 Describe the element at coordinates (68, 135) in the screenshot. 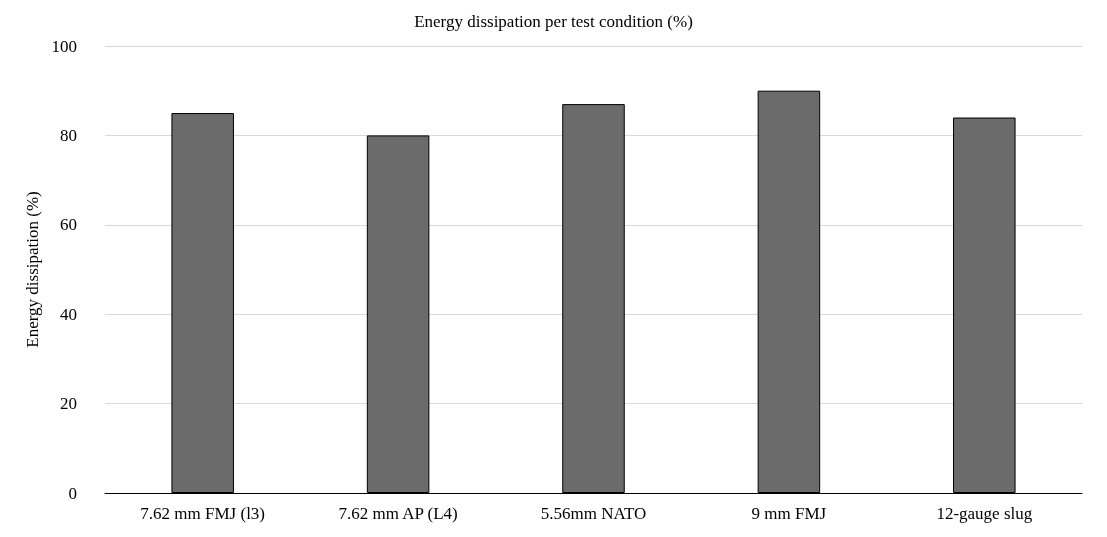

I see `y-tick-label: 80` at that location.